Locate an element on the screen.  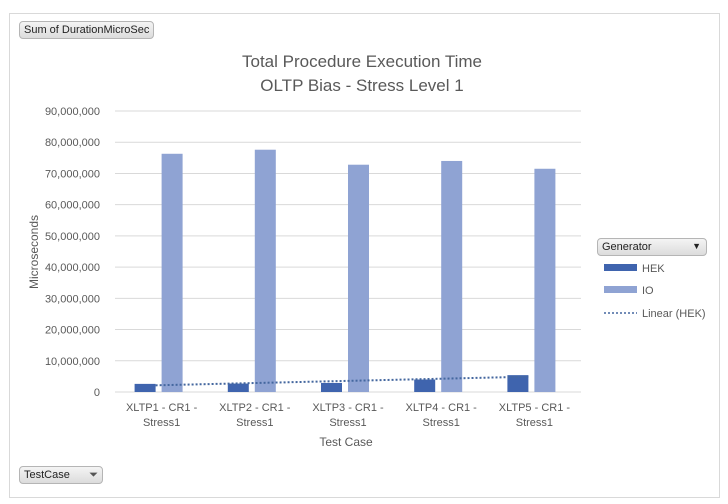
axis-field-button: TestCase ⏷ is located at coordinates (61, 475).